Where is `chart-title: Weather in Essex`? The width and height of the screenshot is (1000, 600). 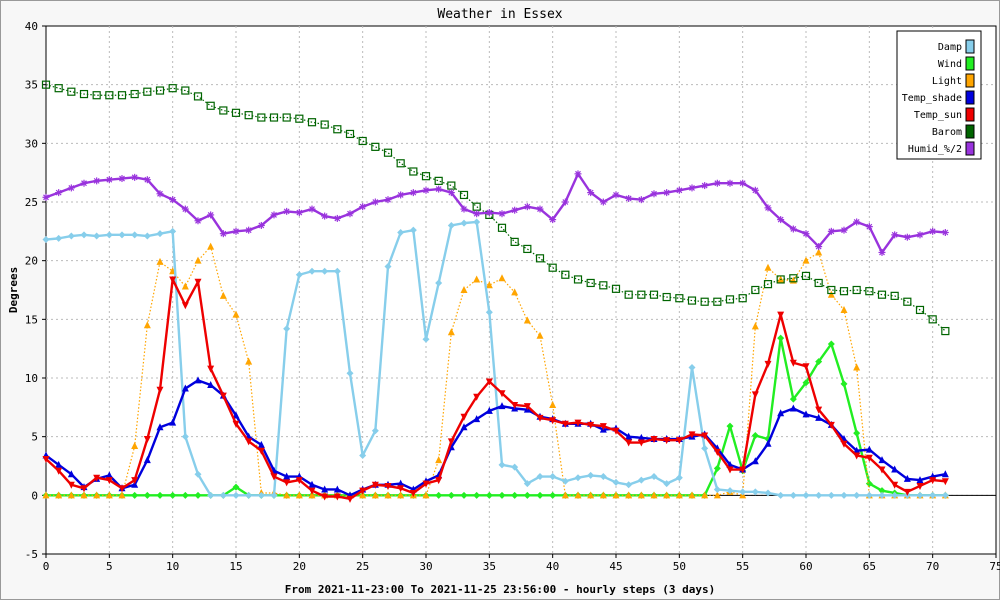 chart-title: Weather in Essex is located at coordinates (499, 14).